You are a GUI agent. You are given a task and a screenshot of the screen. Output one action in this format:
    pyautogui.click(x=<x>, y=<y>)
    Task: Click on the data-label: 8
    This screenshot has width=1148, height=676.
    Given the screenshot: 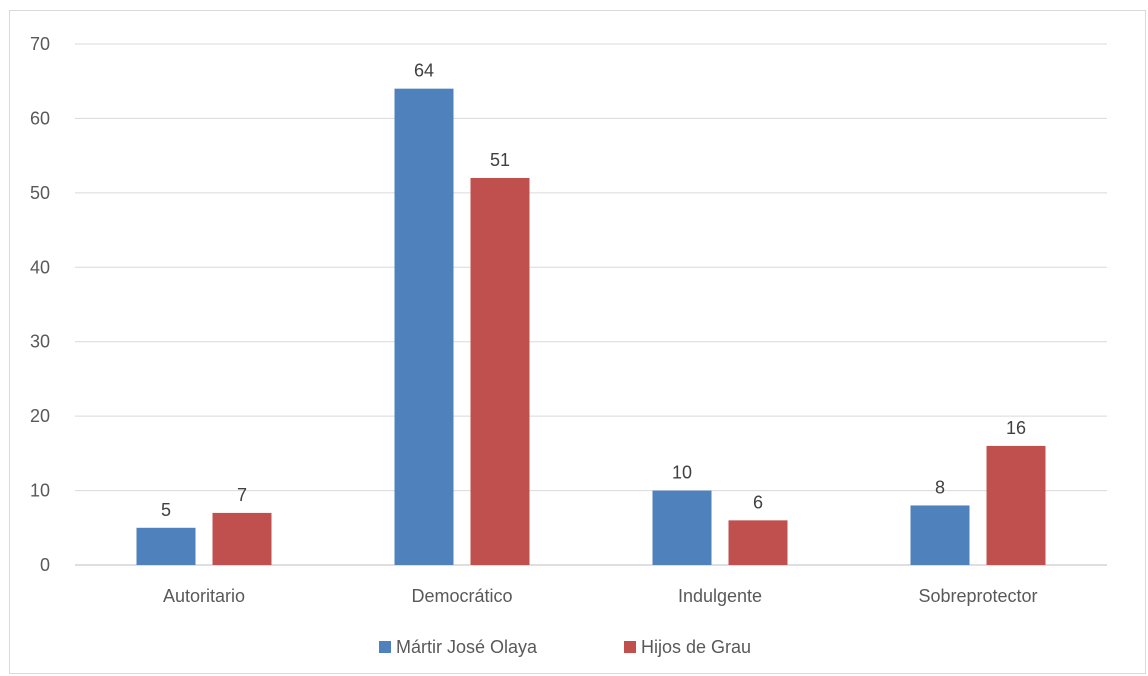 What is the action you would take?
    pyautogui.click(x=940, y=487)
    